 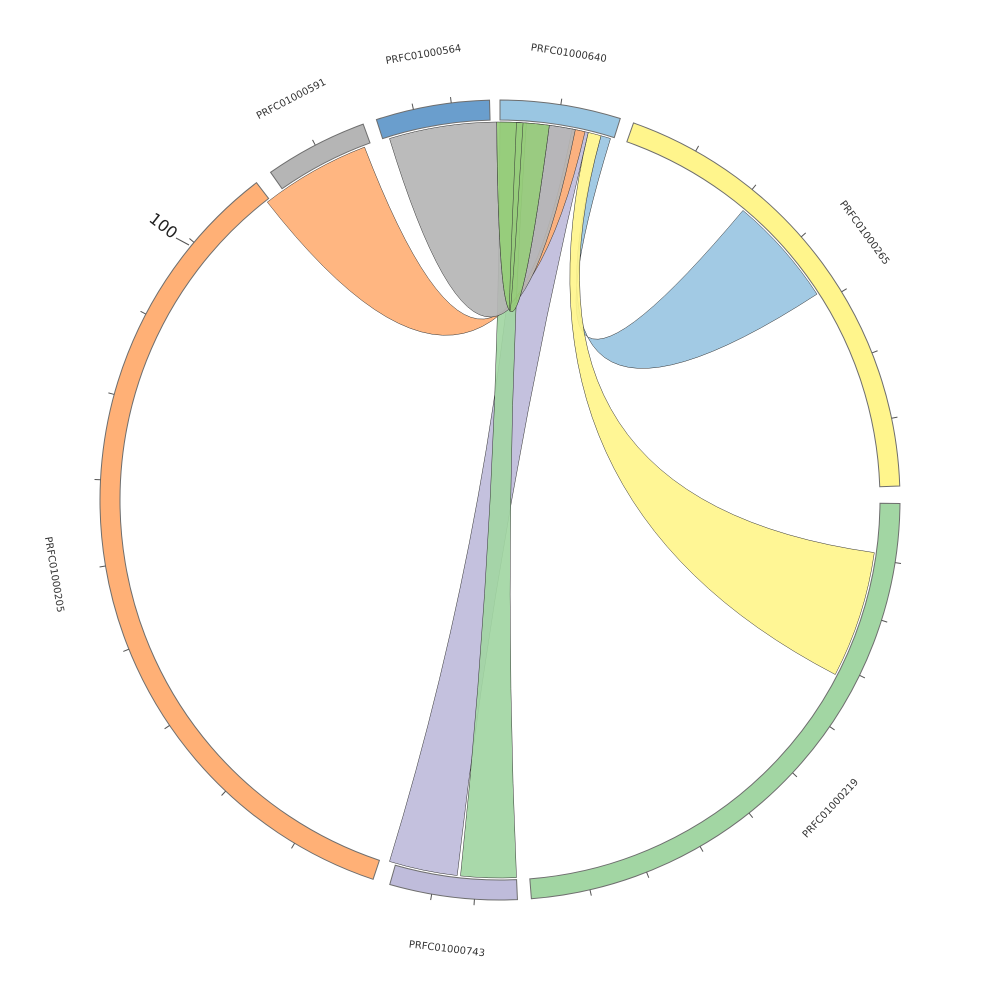 I want to click on segment-arc-PRFC01000640, so click(x=560, y=119).